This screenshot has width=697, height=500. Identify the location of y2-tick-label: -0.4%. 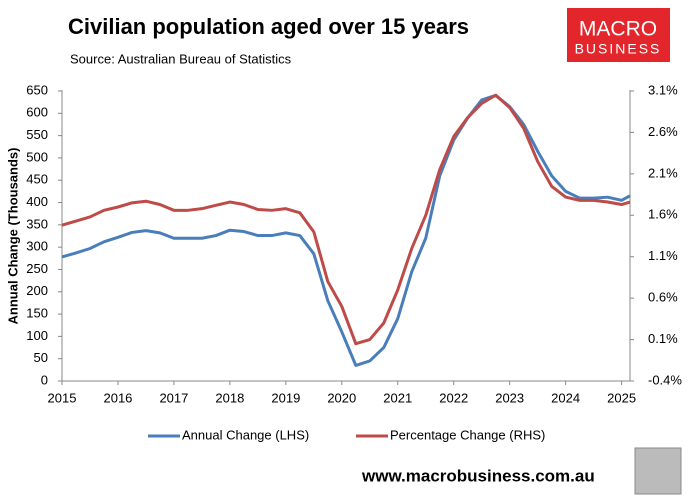
(665, 379).